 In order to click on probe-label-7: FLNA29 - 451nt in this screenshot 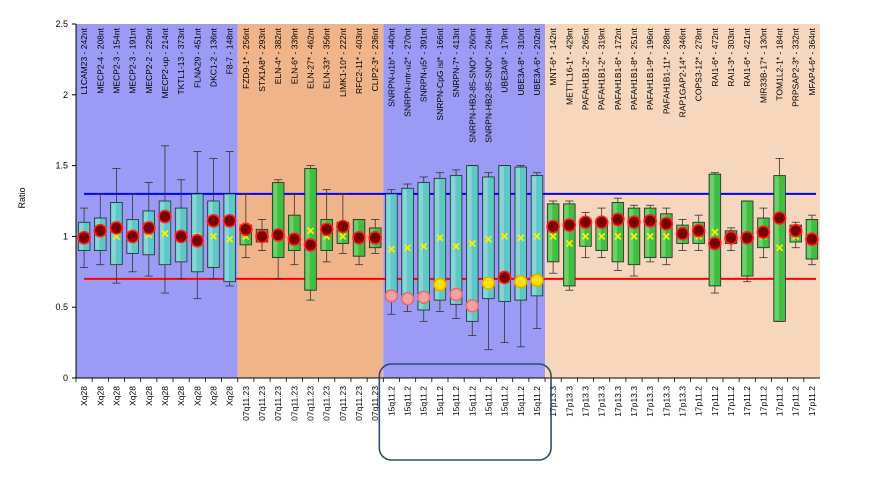, I will do `click(197, 57)`.